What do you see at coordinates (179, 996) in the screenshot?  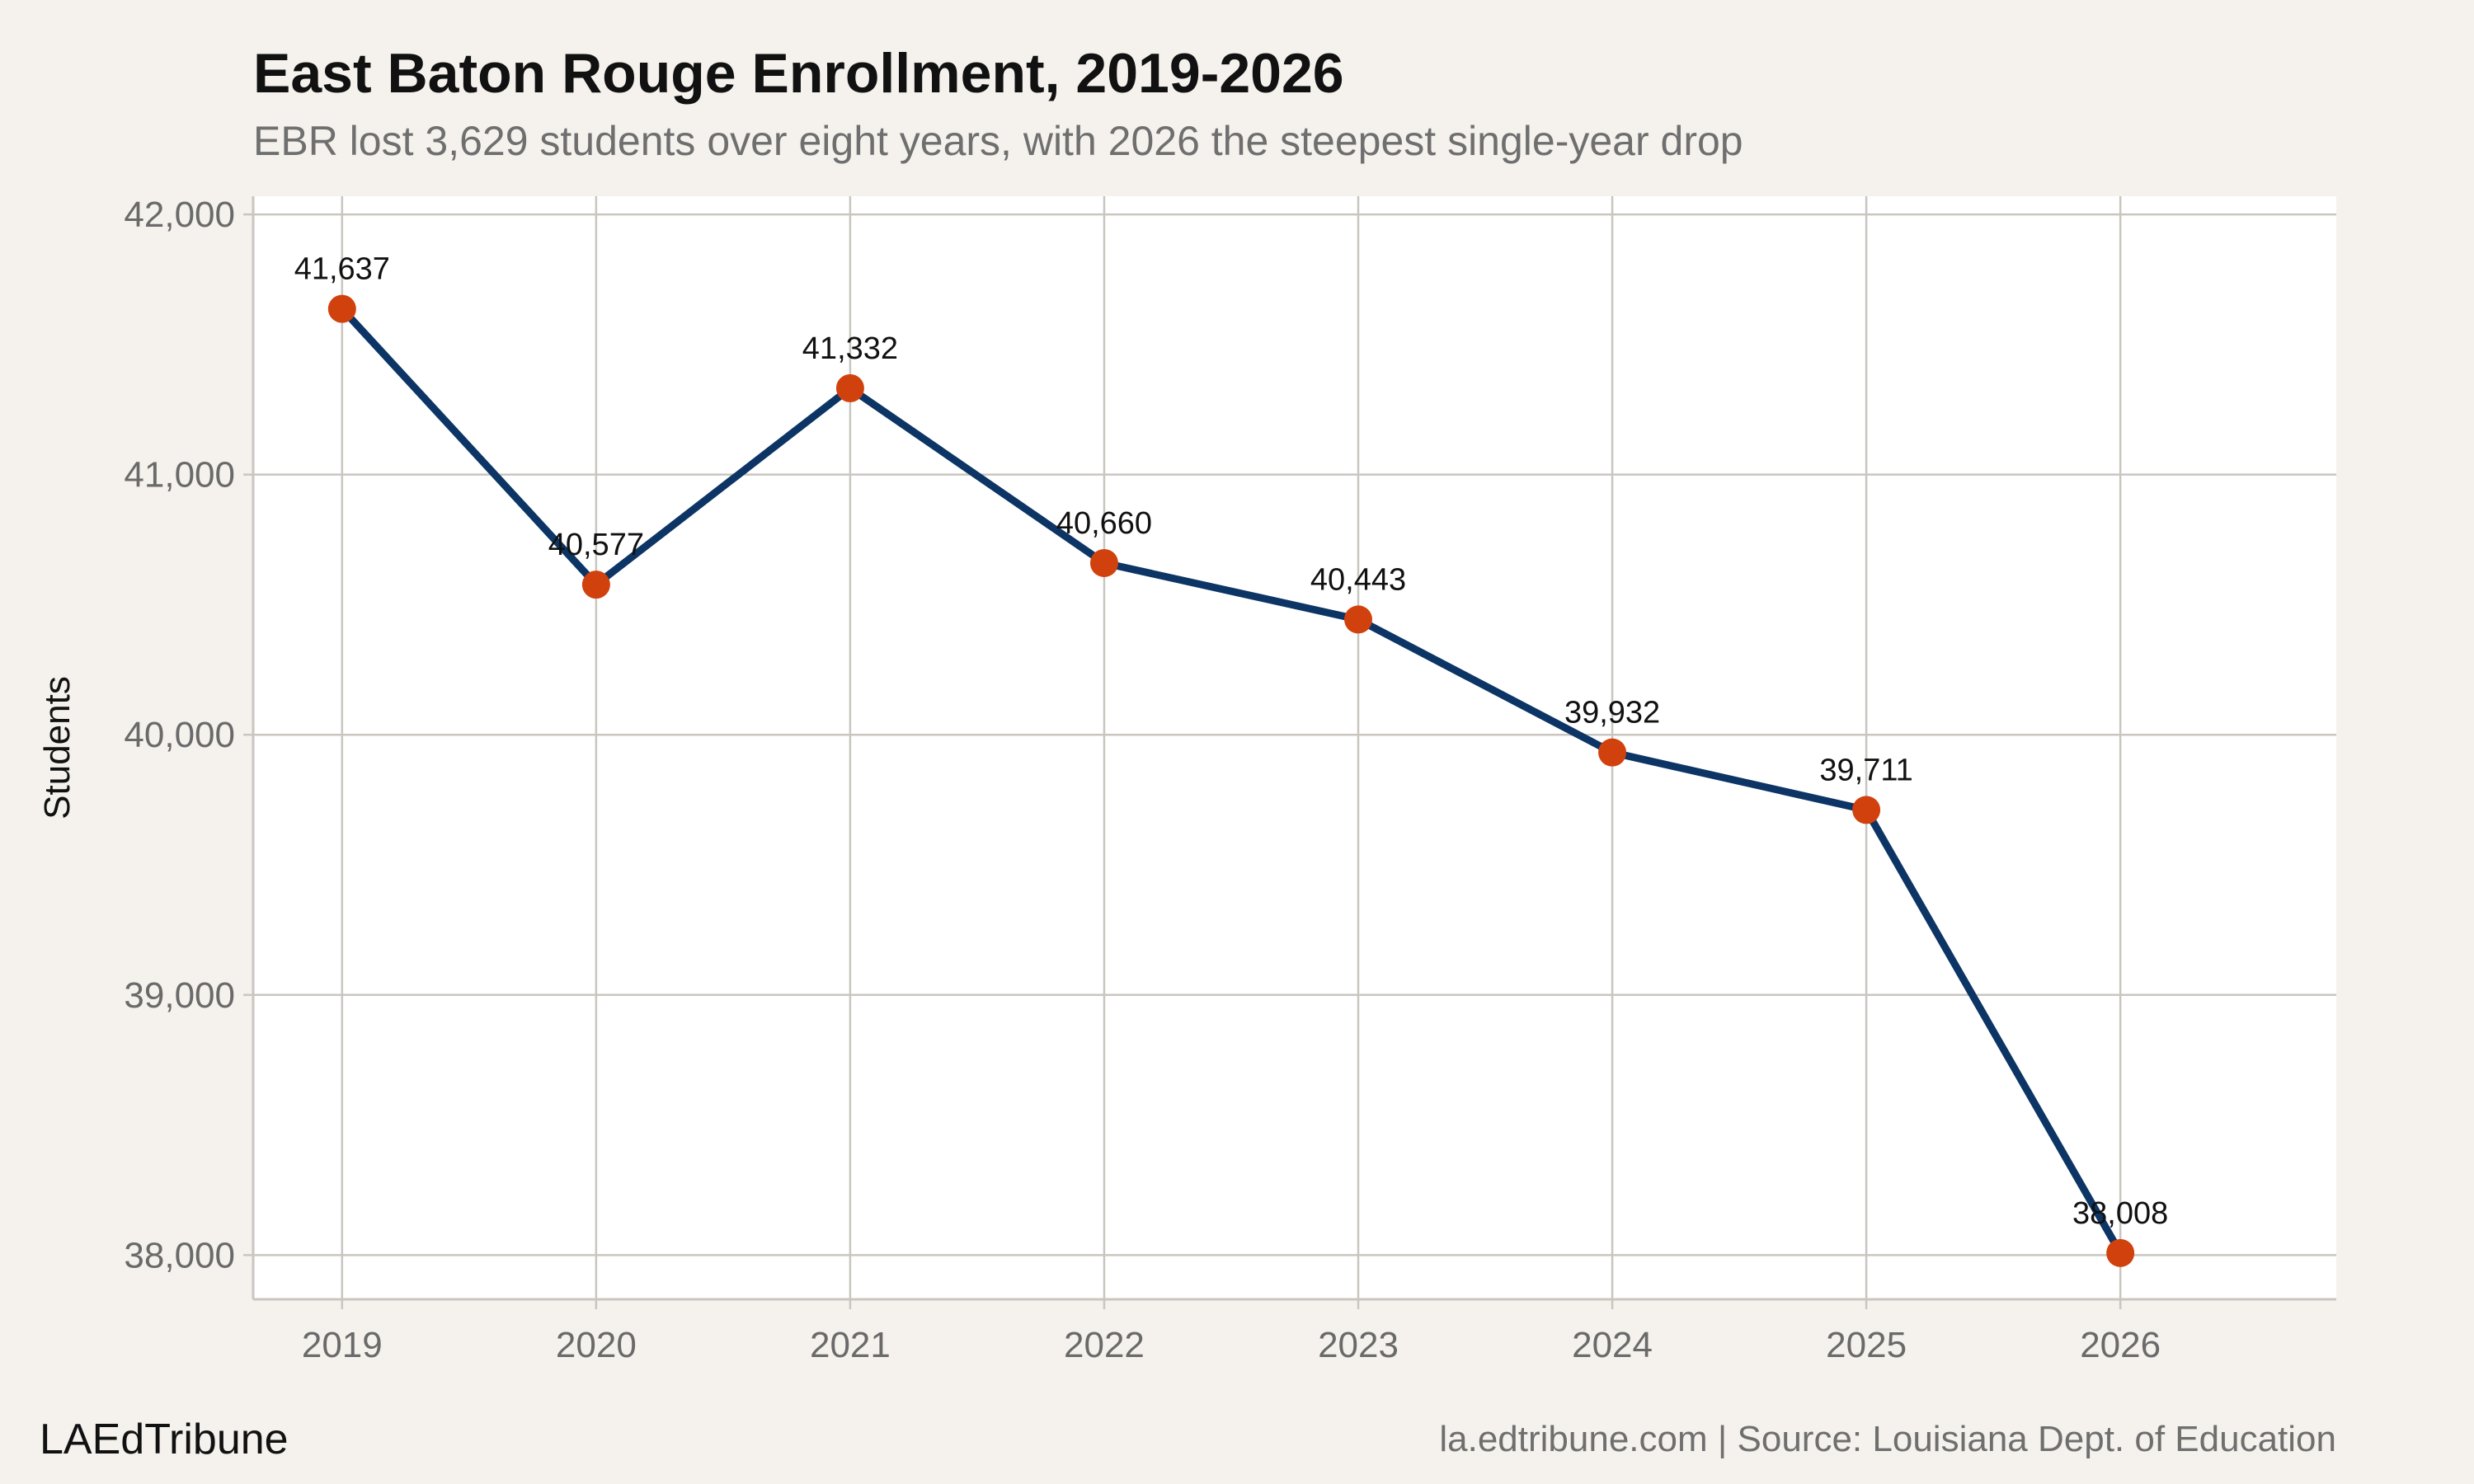 I see `y-tick-label: 39,000` at bounding box center [179, 996].